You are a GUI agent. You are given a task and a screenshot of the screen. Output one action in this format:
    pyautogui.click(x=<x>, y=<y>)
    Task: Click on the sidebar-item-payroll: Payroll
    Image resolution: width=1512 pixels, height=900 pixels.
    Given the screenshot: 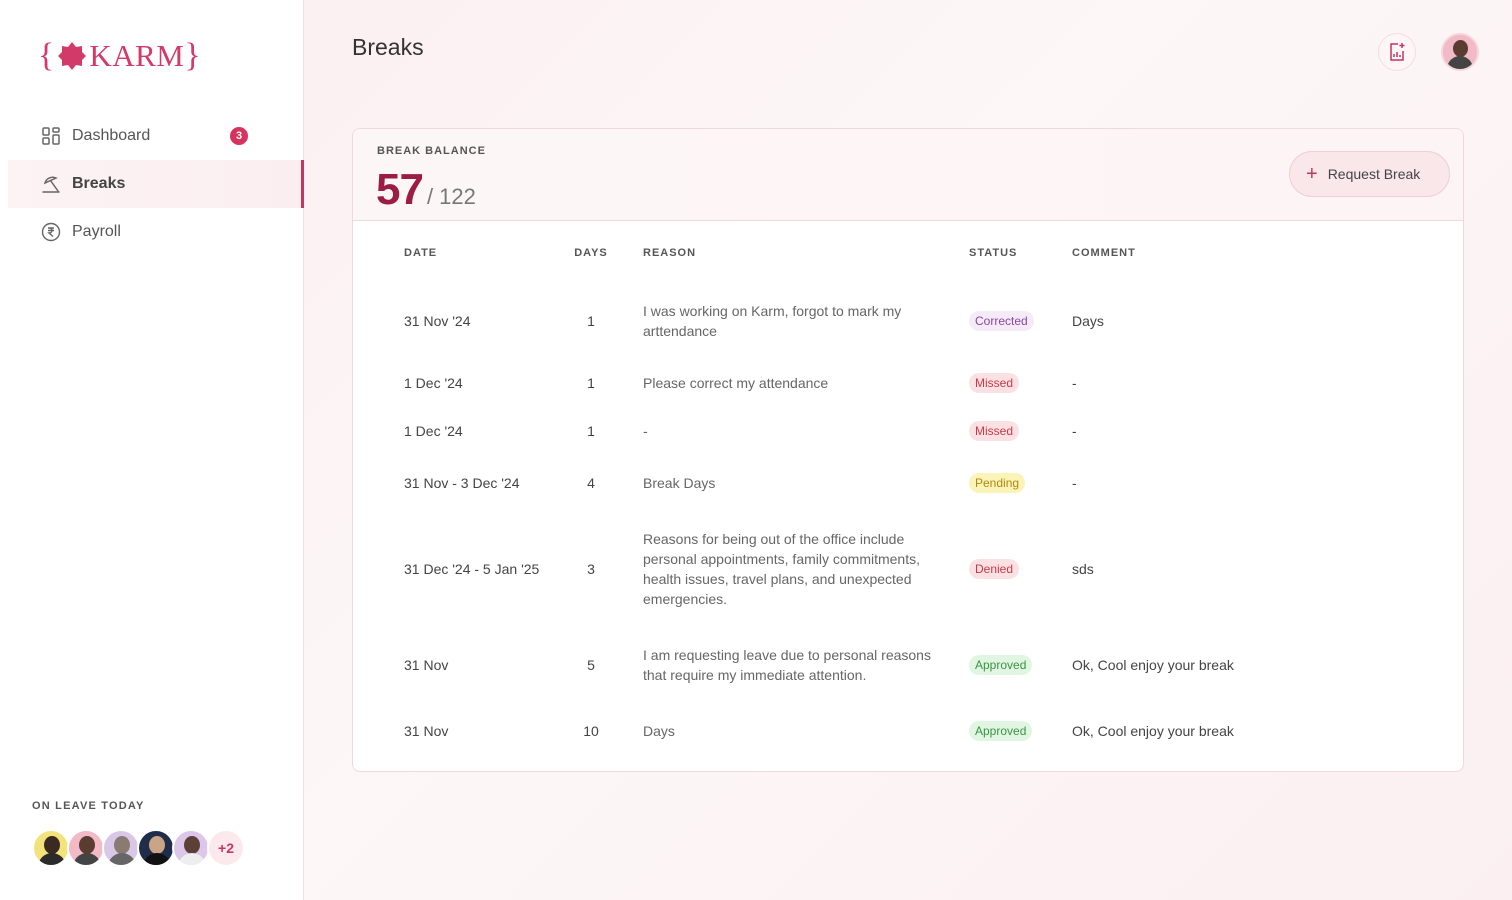 What is the action you would take?
    pyautogui.click(x=156, y=232)
    